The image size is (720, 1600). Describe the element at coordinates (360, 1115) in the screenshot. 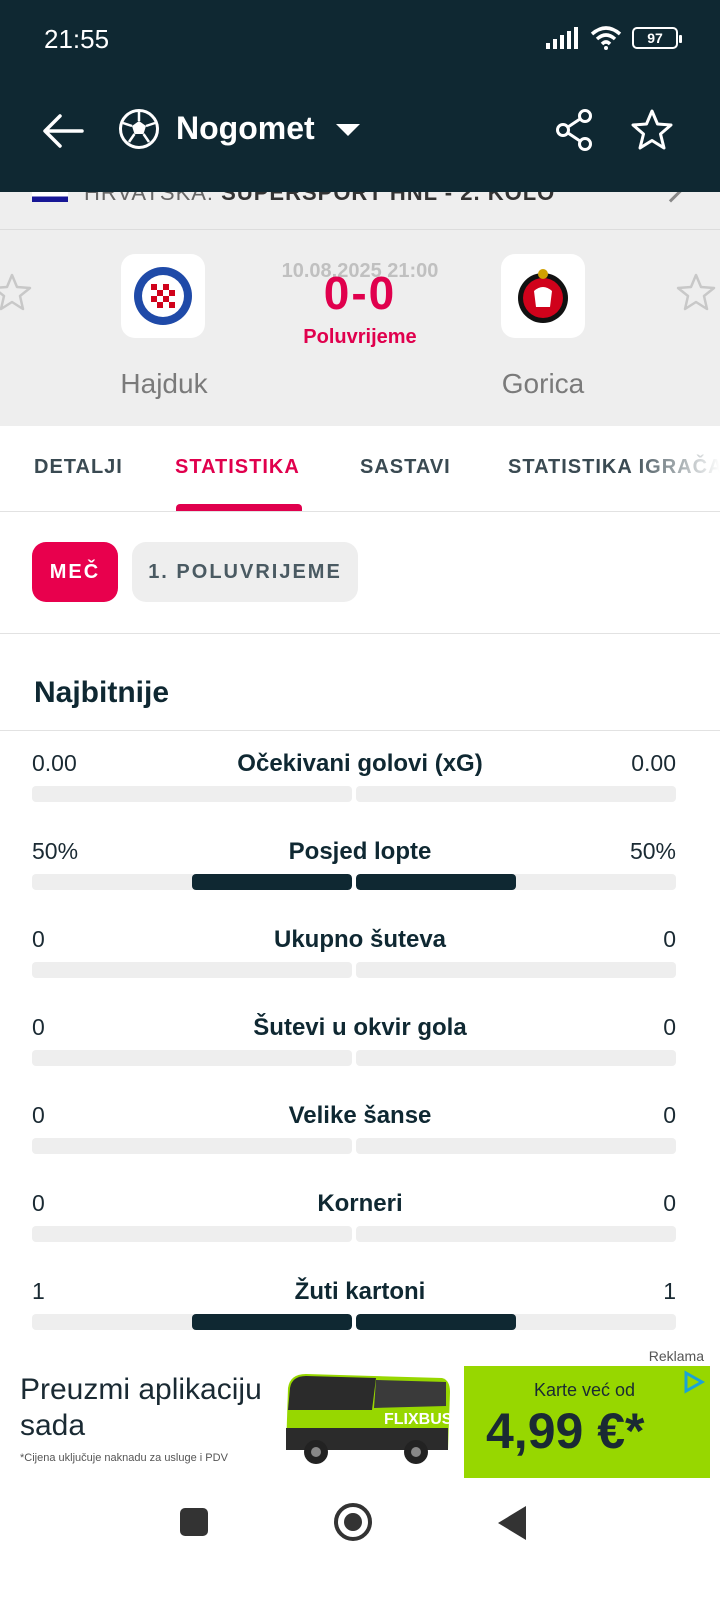

I see `stat-label: Velike šanse` at that location.